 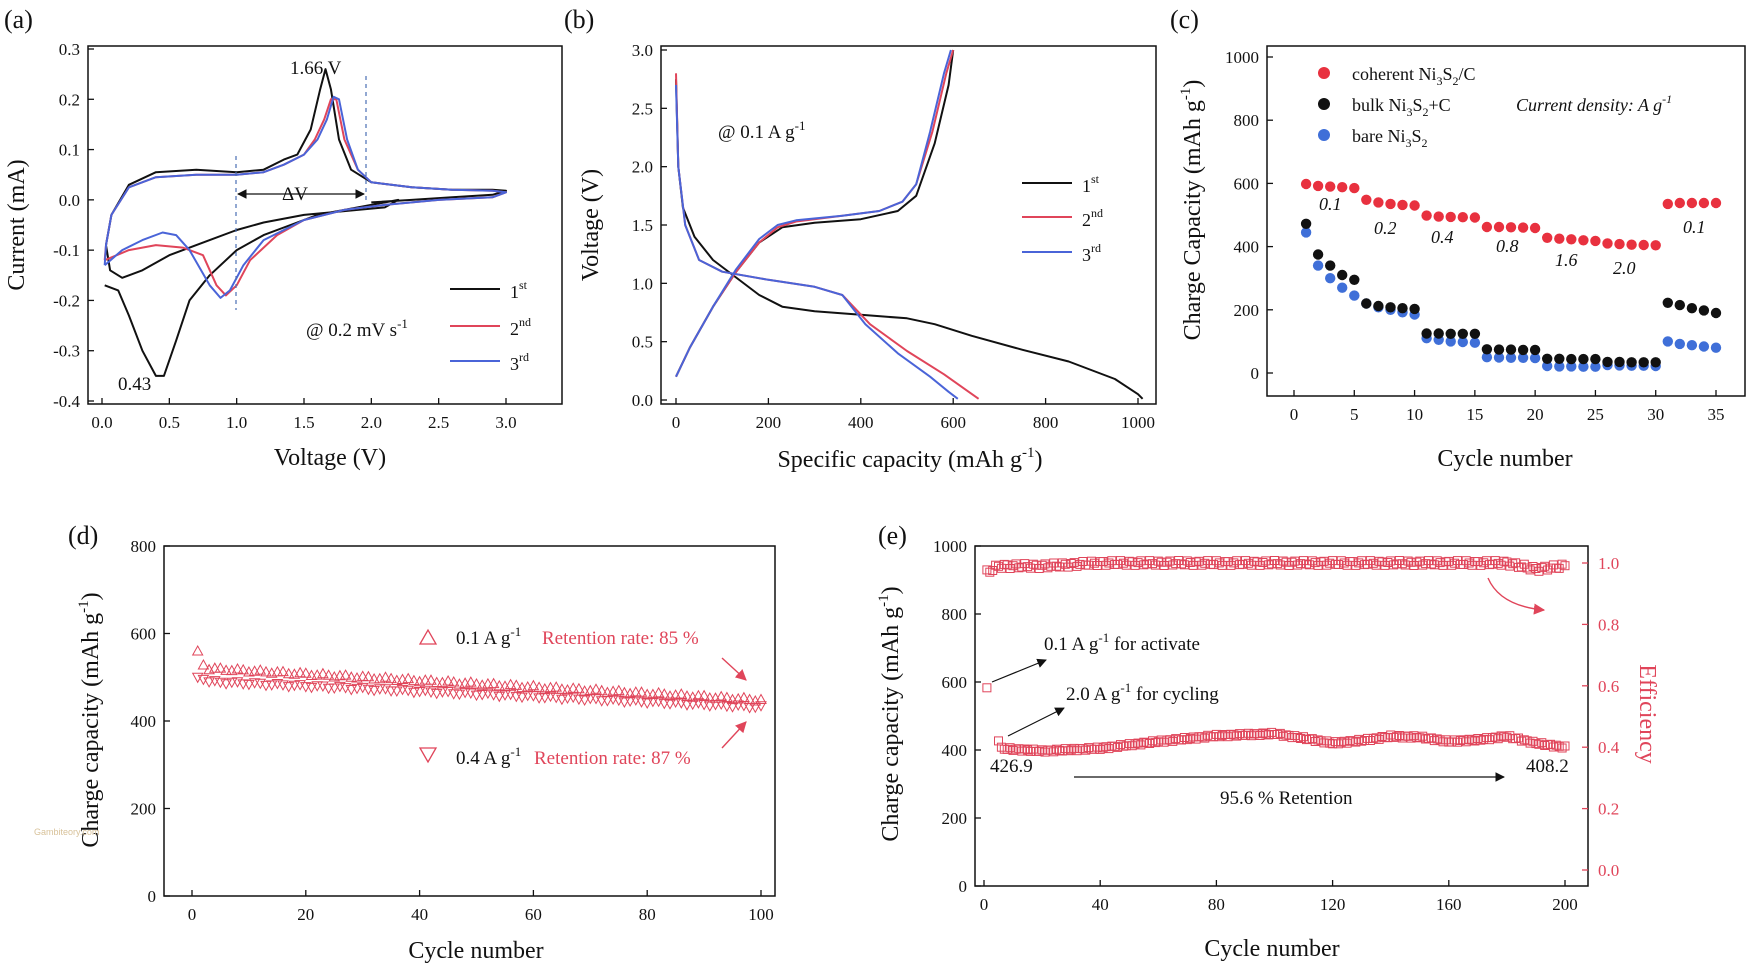 I want to click on a-ytick-label-7: 0.3, so click(x=69, y=49).